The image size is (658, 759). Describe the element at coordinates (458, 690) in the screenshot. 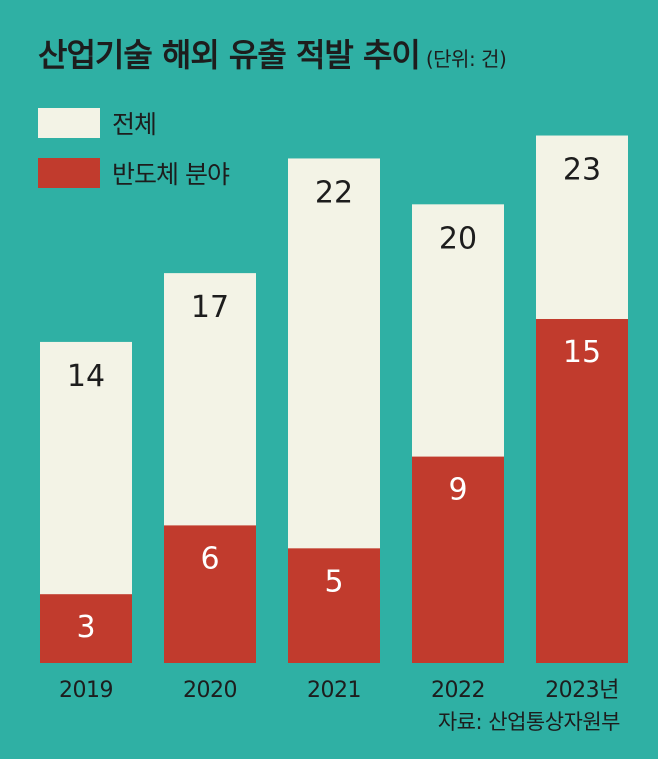

I see `x-tick-label-3: 2022` at that location.